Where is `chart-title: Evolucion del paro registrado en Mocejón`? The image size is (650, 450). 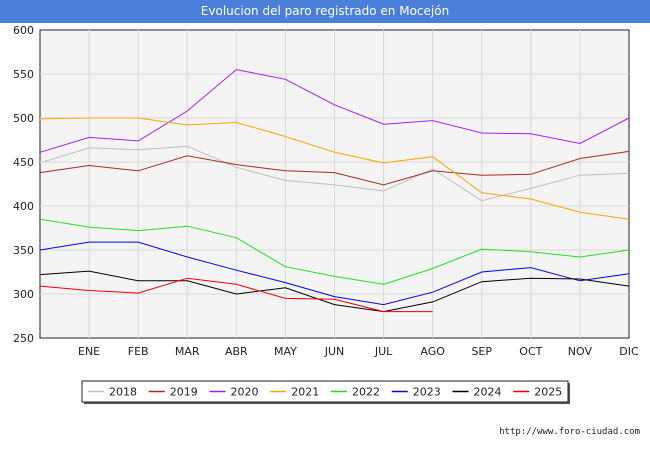
chart-title: Evolucion del paro registrado en Mocejón is located at coordinates (325, 11).